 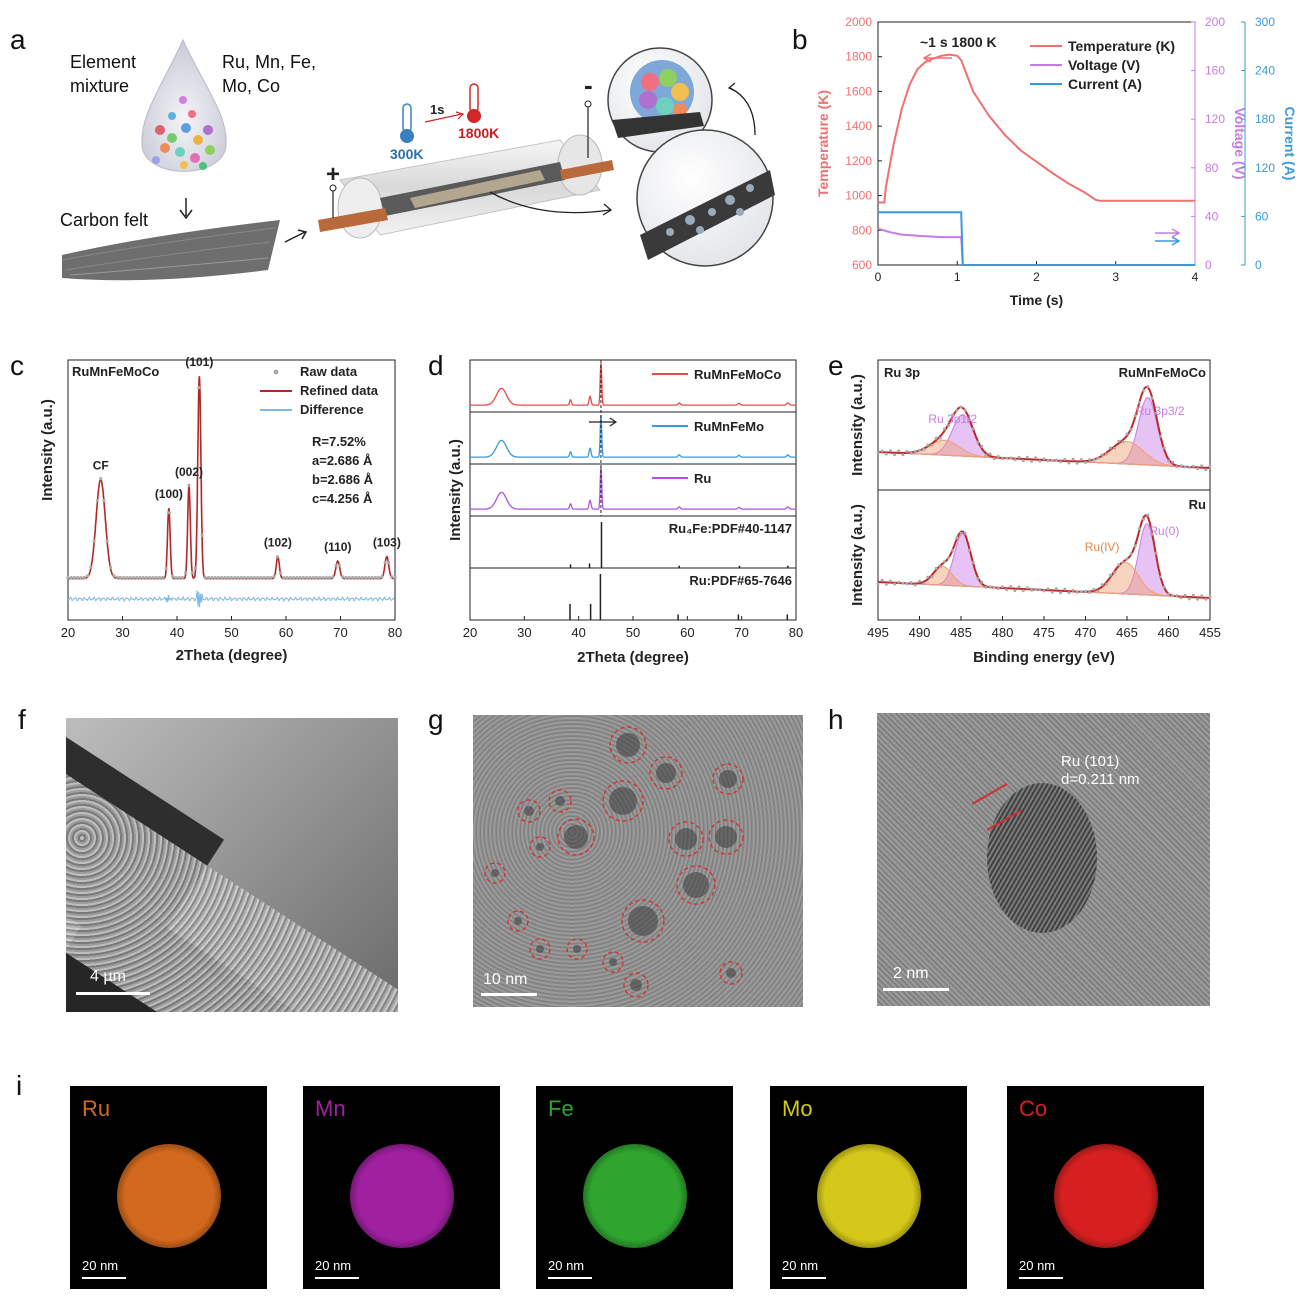 I want to click on thermometer-cold-icon, so click(x=407, y=123).